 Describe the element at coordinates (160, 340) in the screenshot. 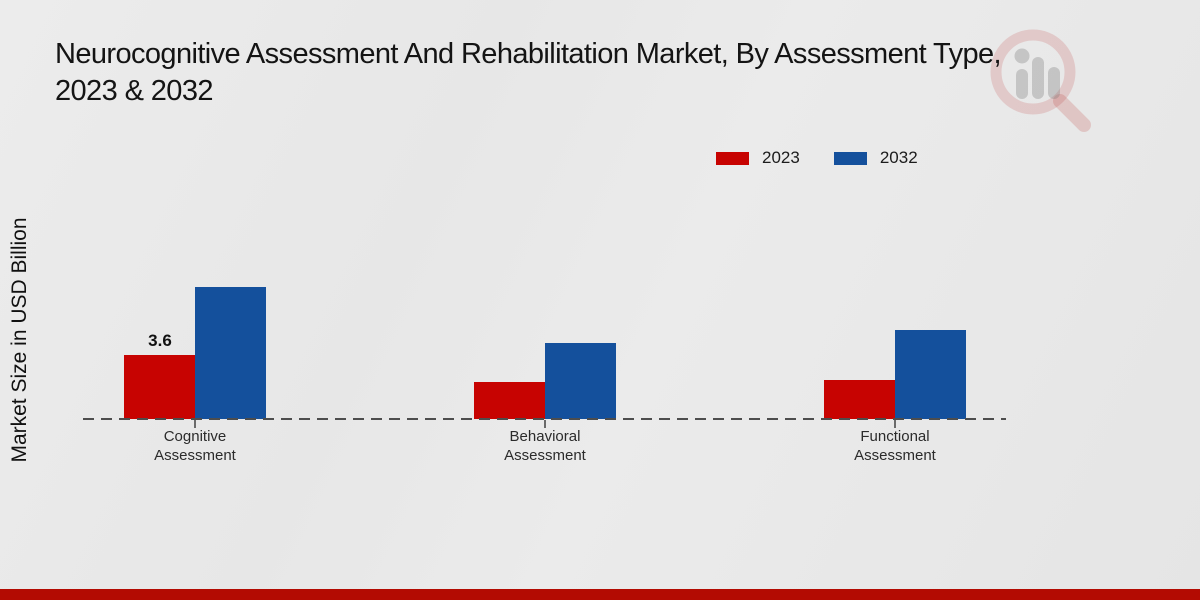

I see `value-label-2023-cognitive-assessment: 3.6` at that location.